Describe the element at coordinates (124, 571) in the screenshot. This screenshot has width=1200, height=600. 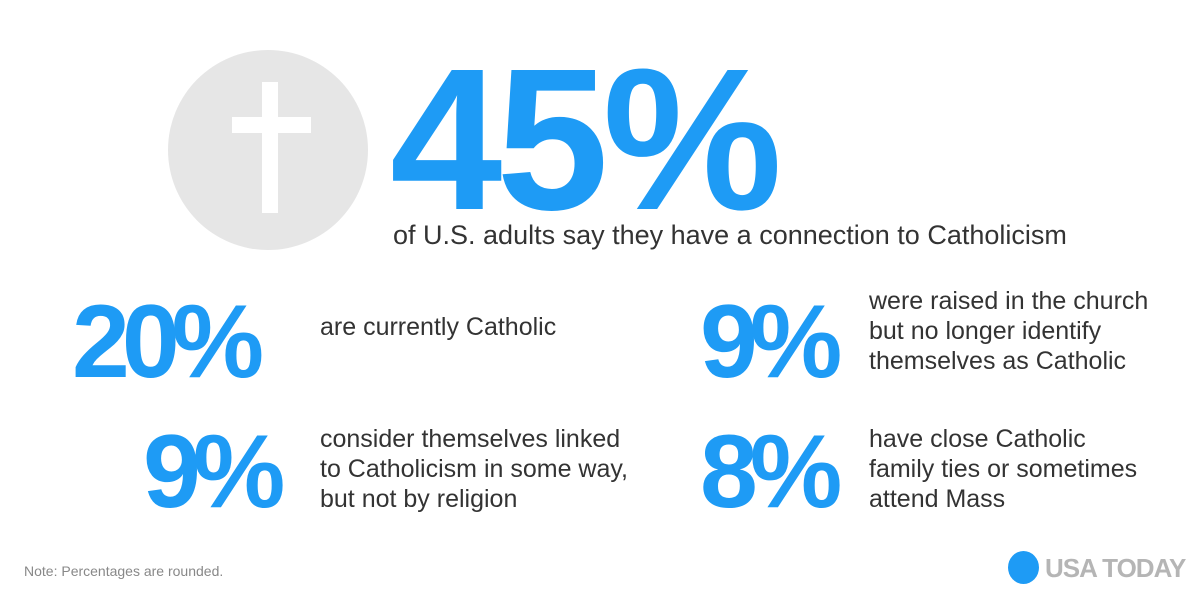
I see `footnote: Note: Percentages are rounded.` at that location.